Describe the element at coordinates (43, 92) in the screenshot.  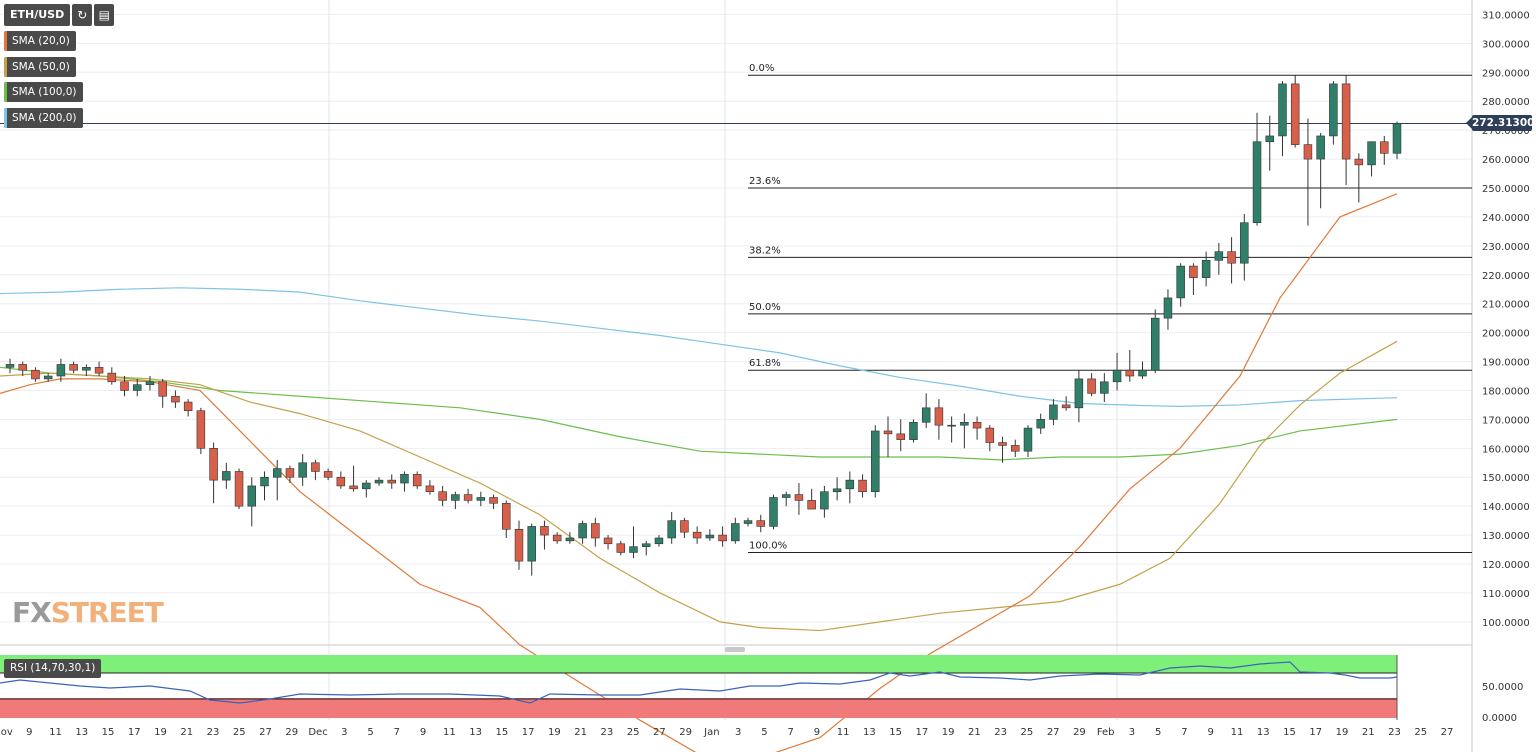
I see `indicator-sma100-label: SMA (100,0)` at that location.